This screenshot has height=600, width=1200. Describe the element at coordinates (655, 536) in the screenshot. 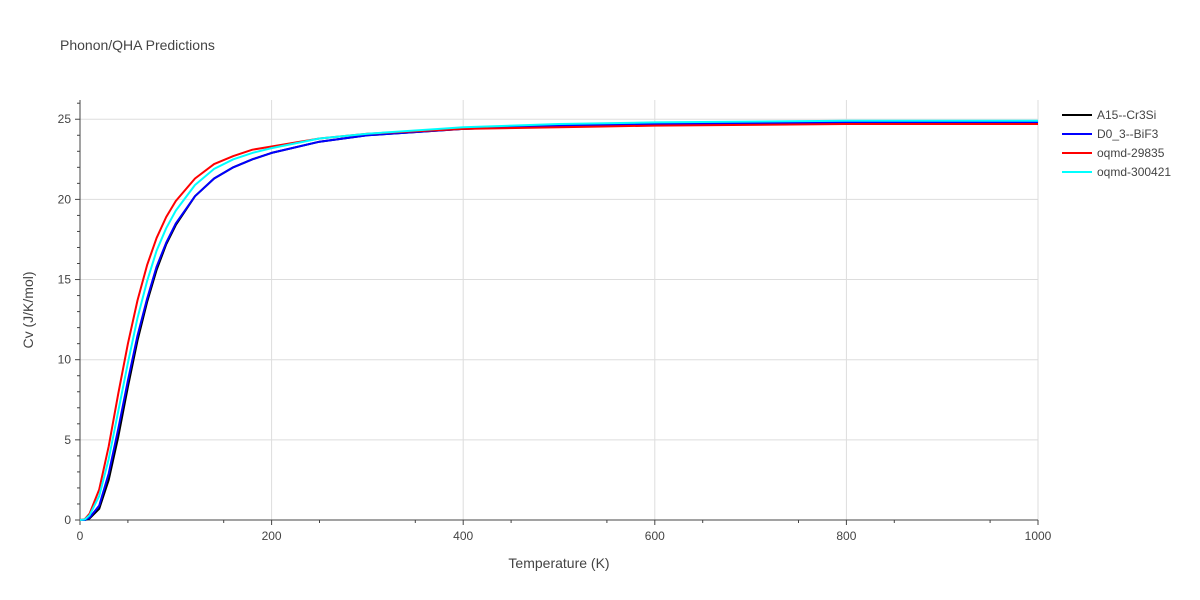

I see `x-tick-label: 600` at that location.